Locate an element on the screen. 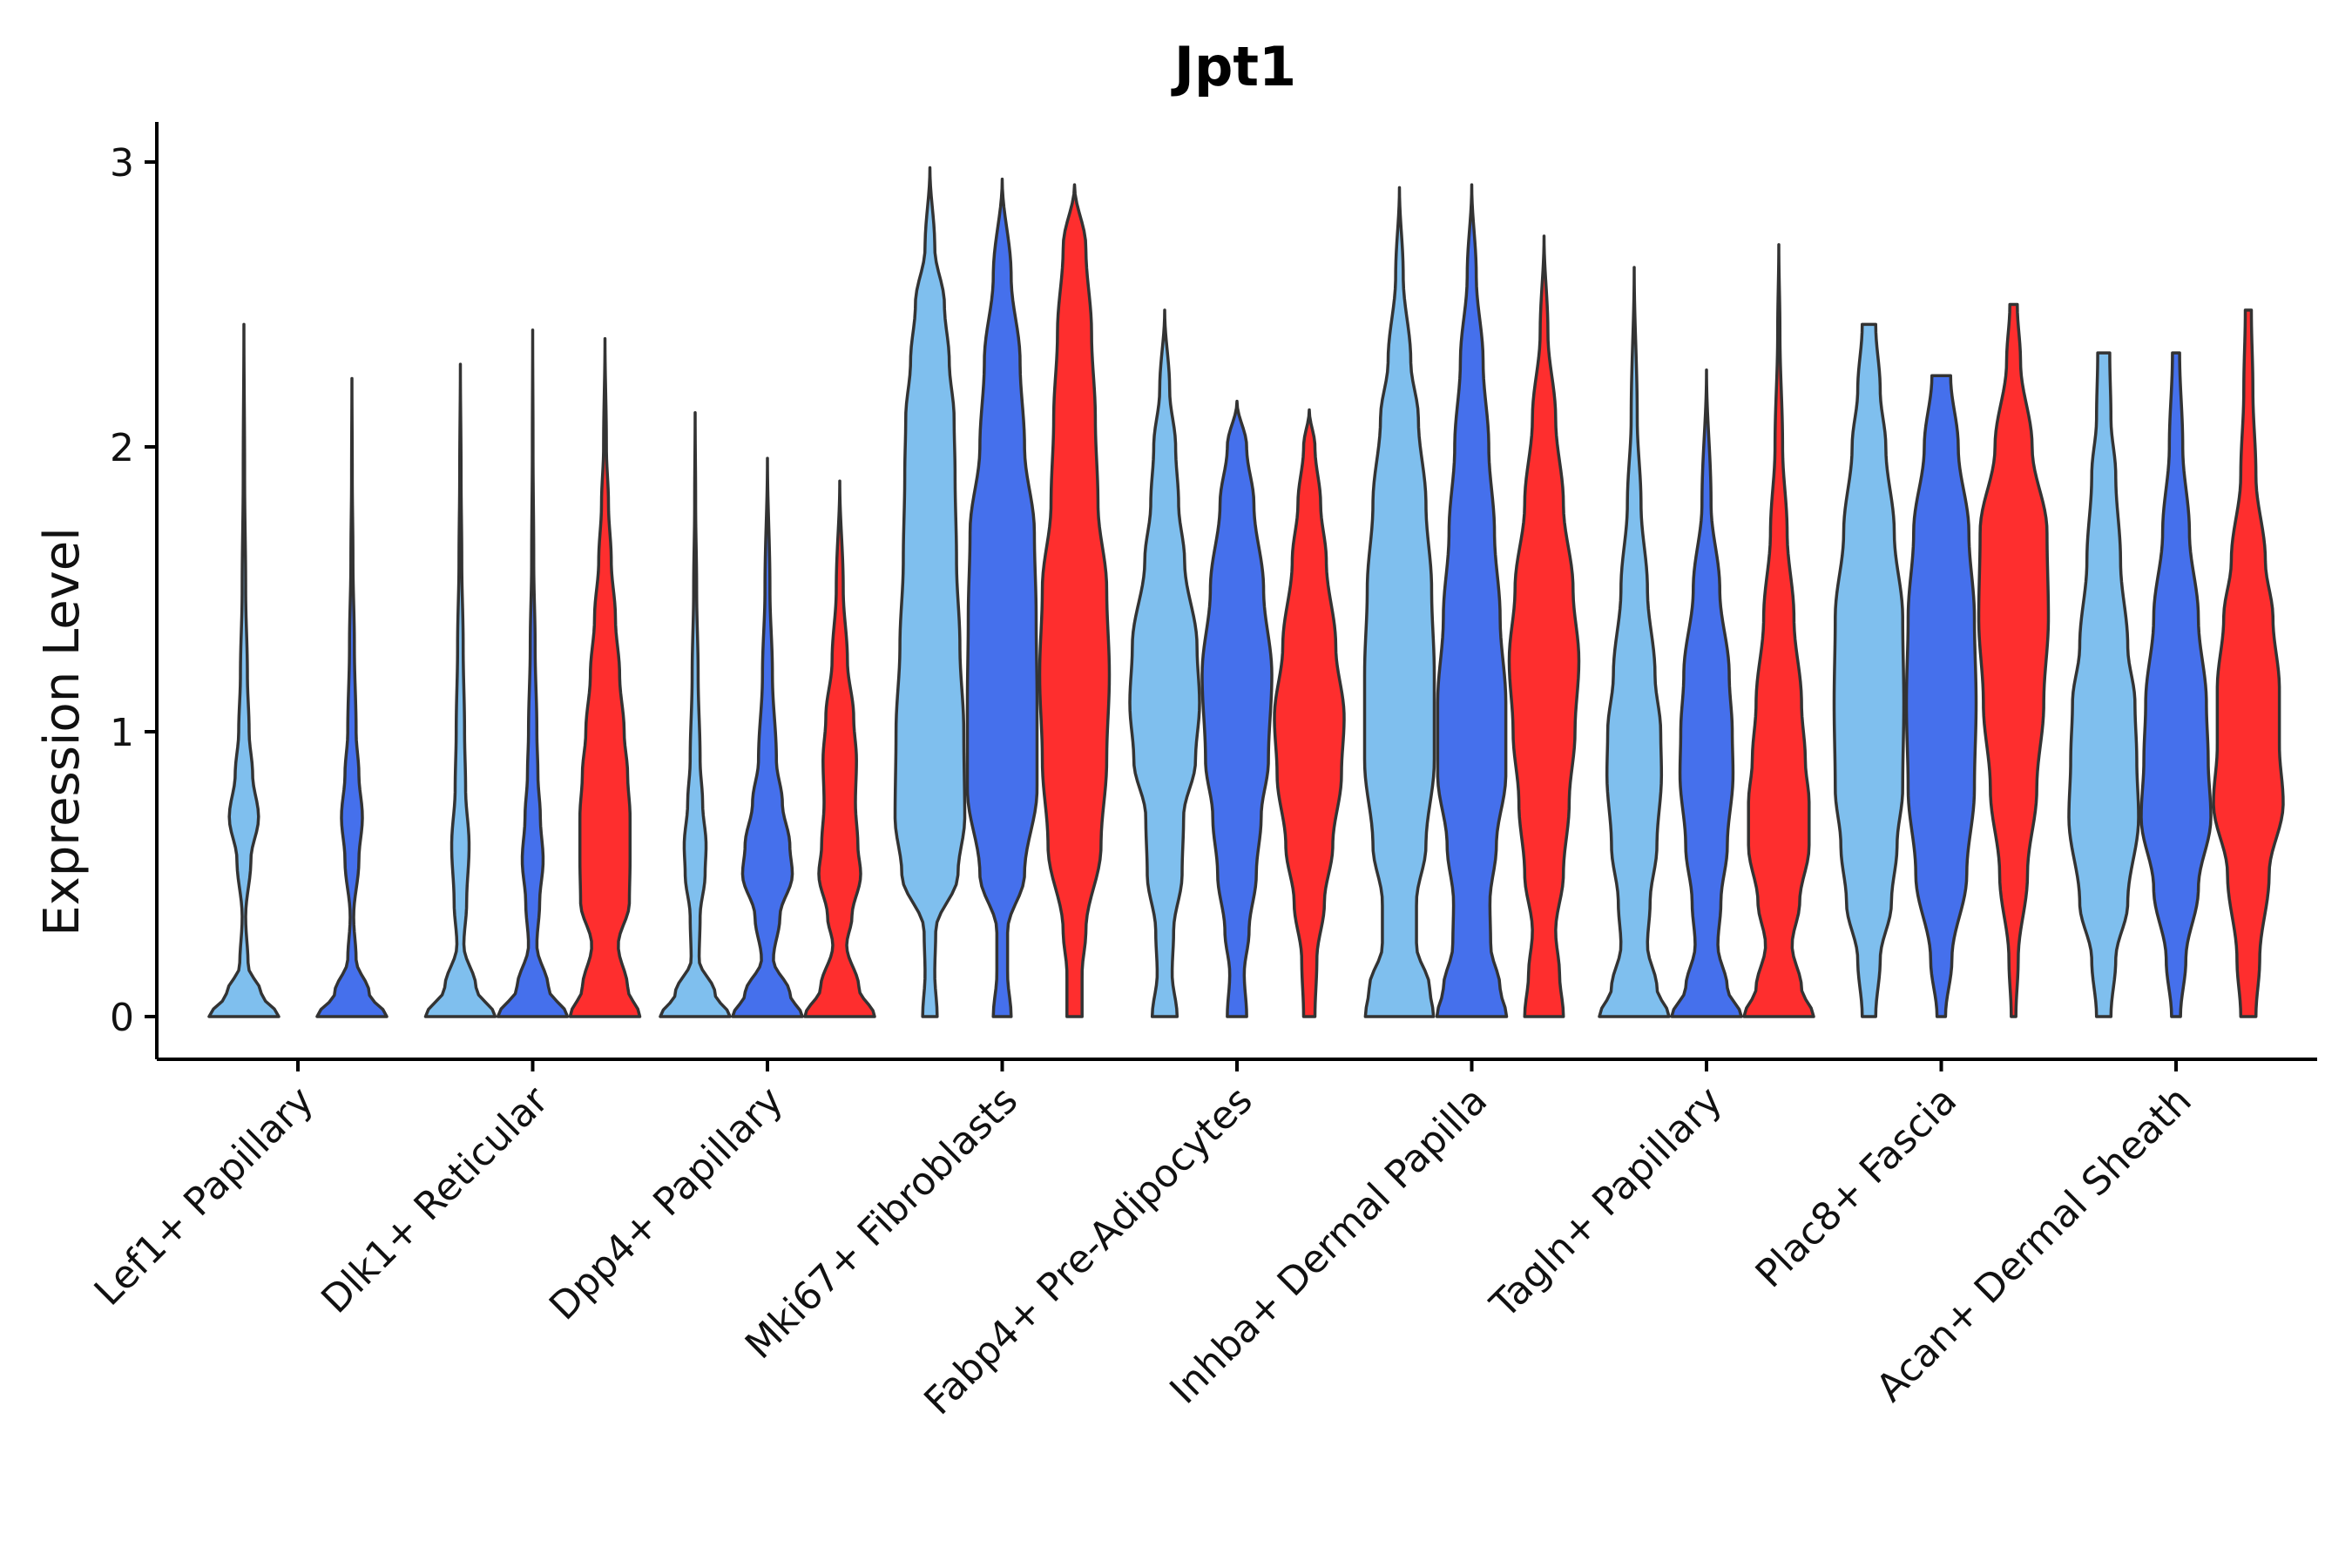 This screenshot has width=2352, height=1568. y-axis-label: Expression Level is located at coordinates (62, 731).